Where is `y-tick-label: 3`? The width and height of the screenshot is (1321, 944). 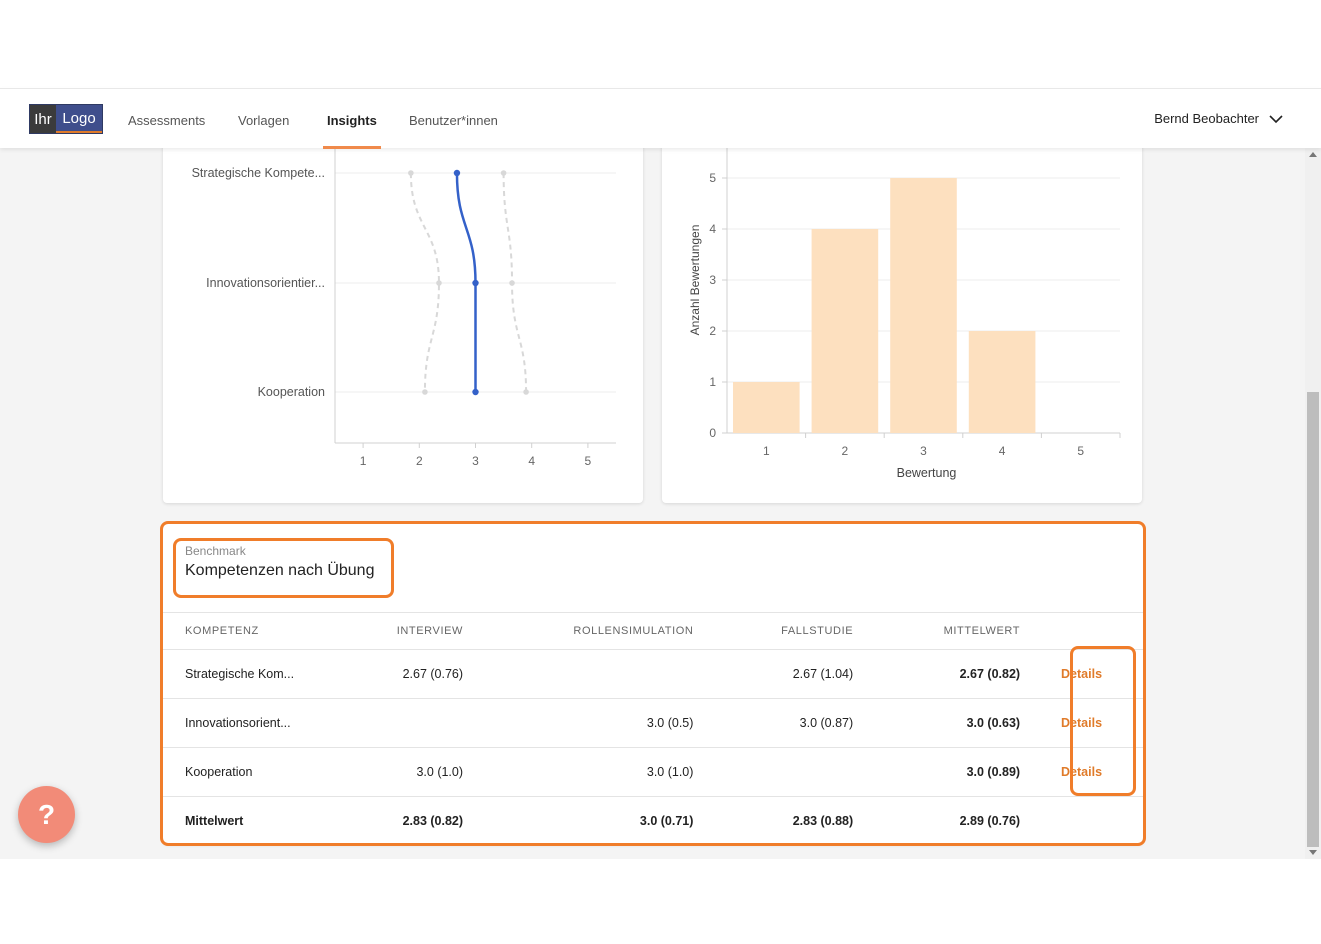
y-tick-label: 3 is located at coordinates (712, 280).